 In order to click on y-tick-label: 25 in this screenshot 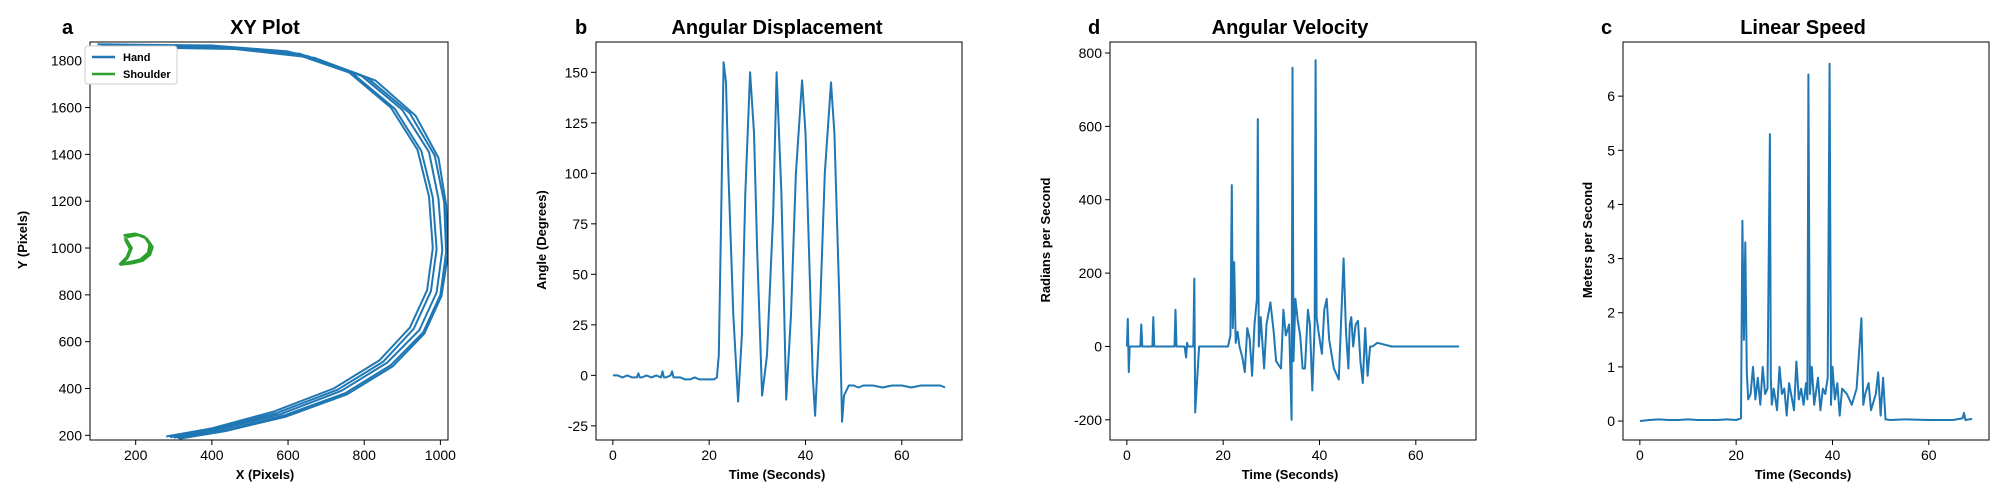, I will do `click(580, 325)`.